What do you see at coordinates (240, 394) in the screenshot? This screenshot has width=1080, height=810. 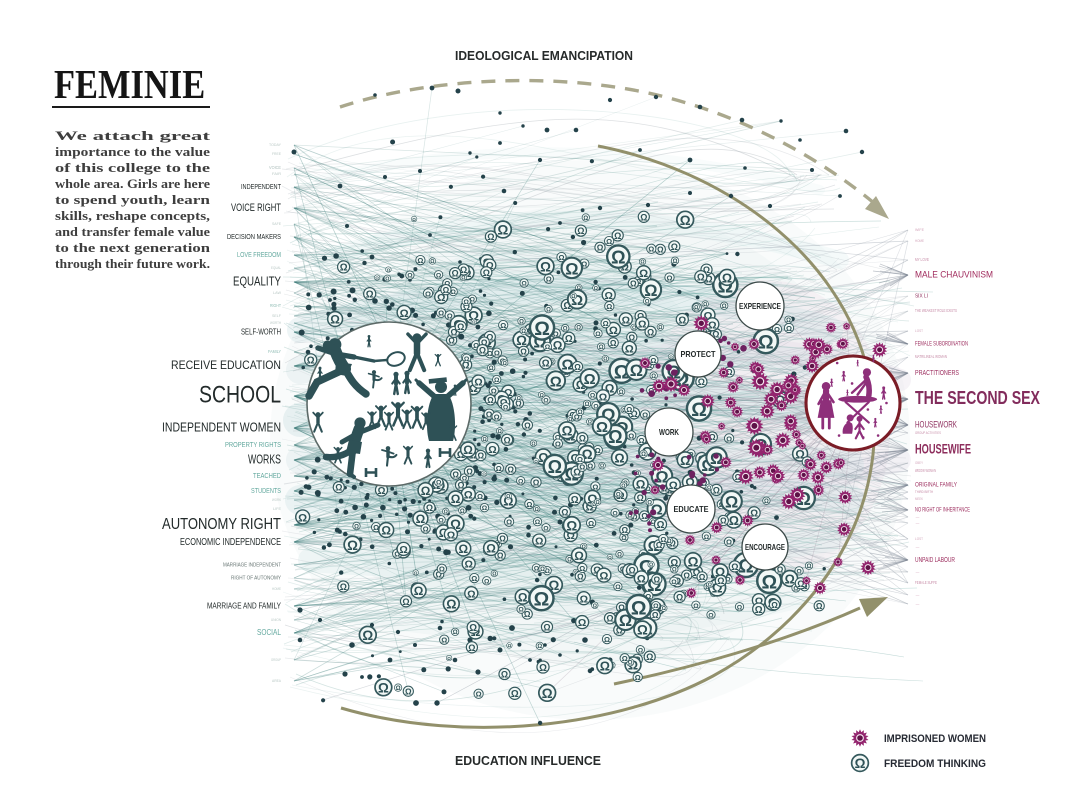 I see `svg-text: SCHOOL` at bounding box center [240, 394].